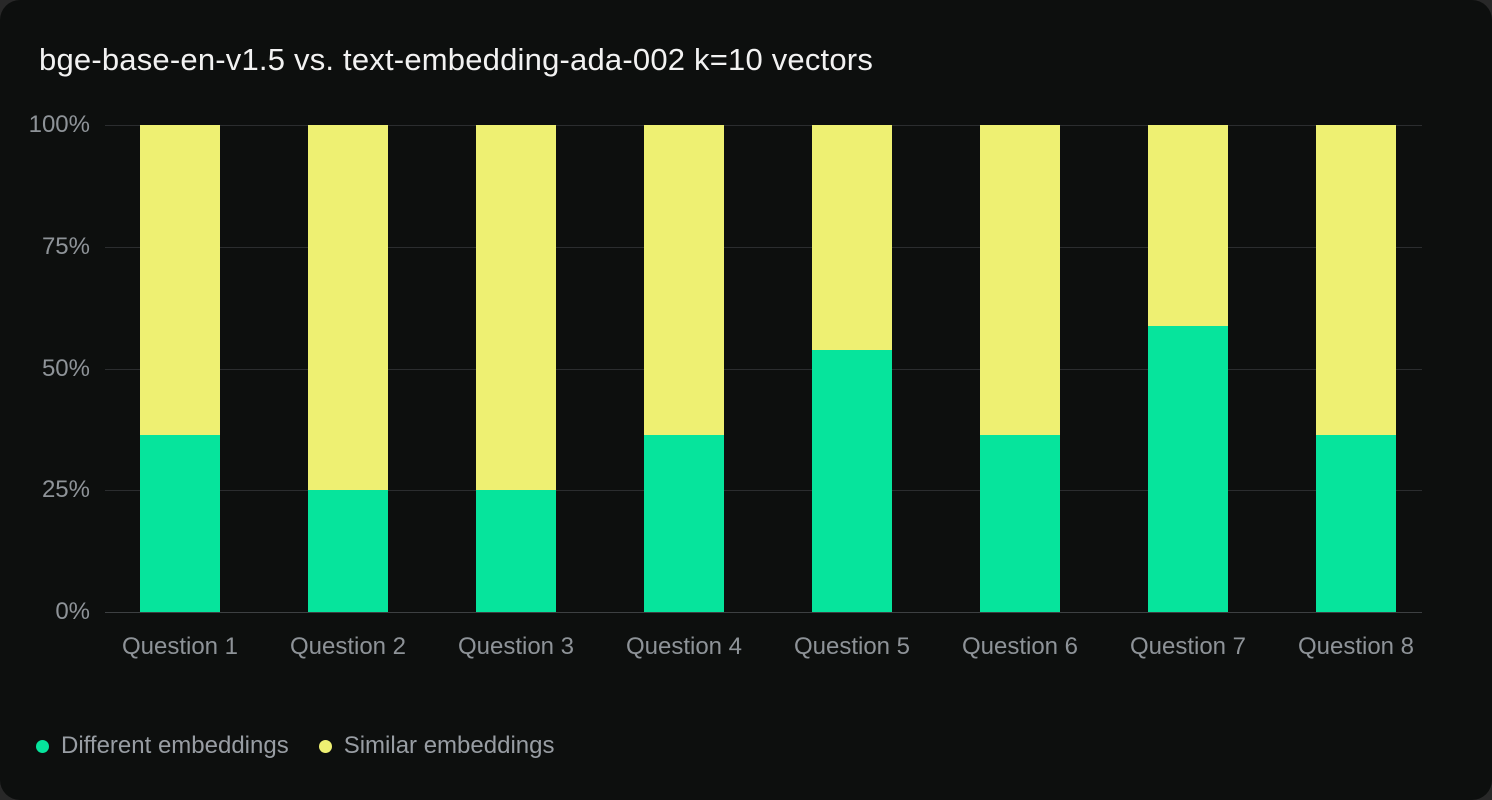 The width and height of the screenshot is (1492, 800). I want to click on bar-slot-question-4: Question 4, so click(684, 392).